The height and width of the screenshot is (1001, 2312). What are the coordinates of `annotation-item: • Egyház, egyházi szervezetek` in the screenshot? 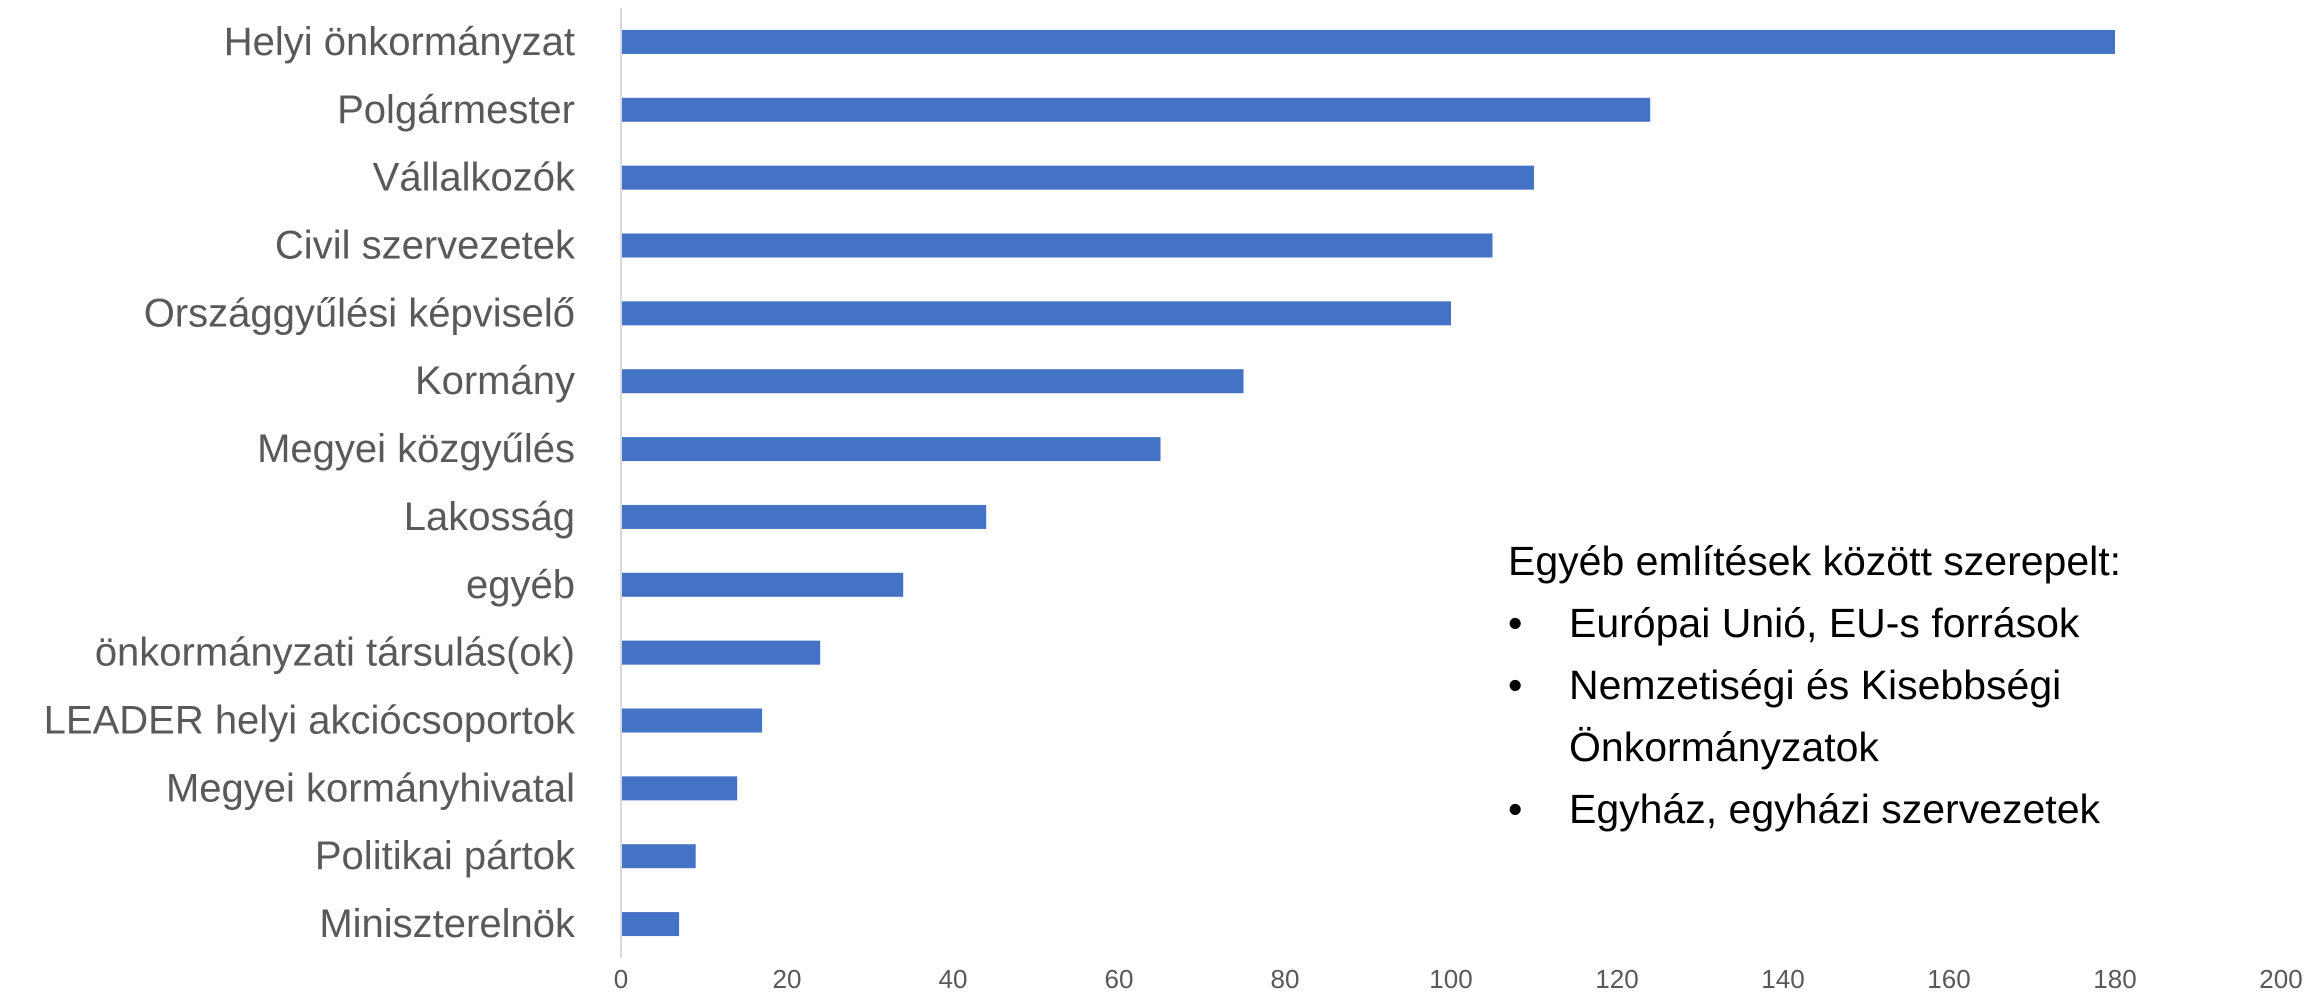 It's located at (1888, 809).